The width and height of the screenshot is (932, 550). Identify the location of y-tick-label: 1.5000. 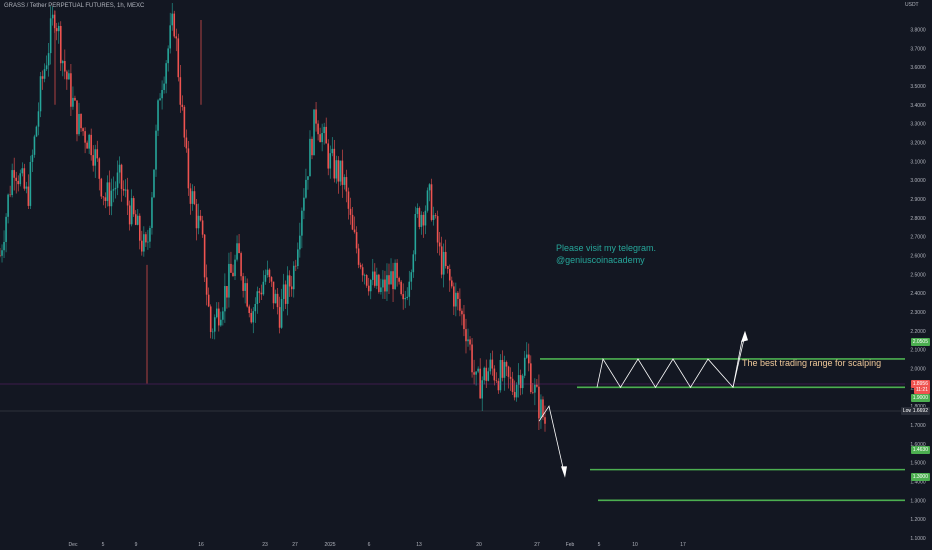
(918, 464).